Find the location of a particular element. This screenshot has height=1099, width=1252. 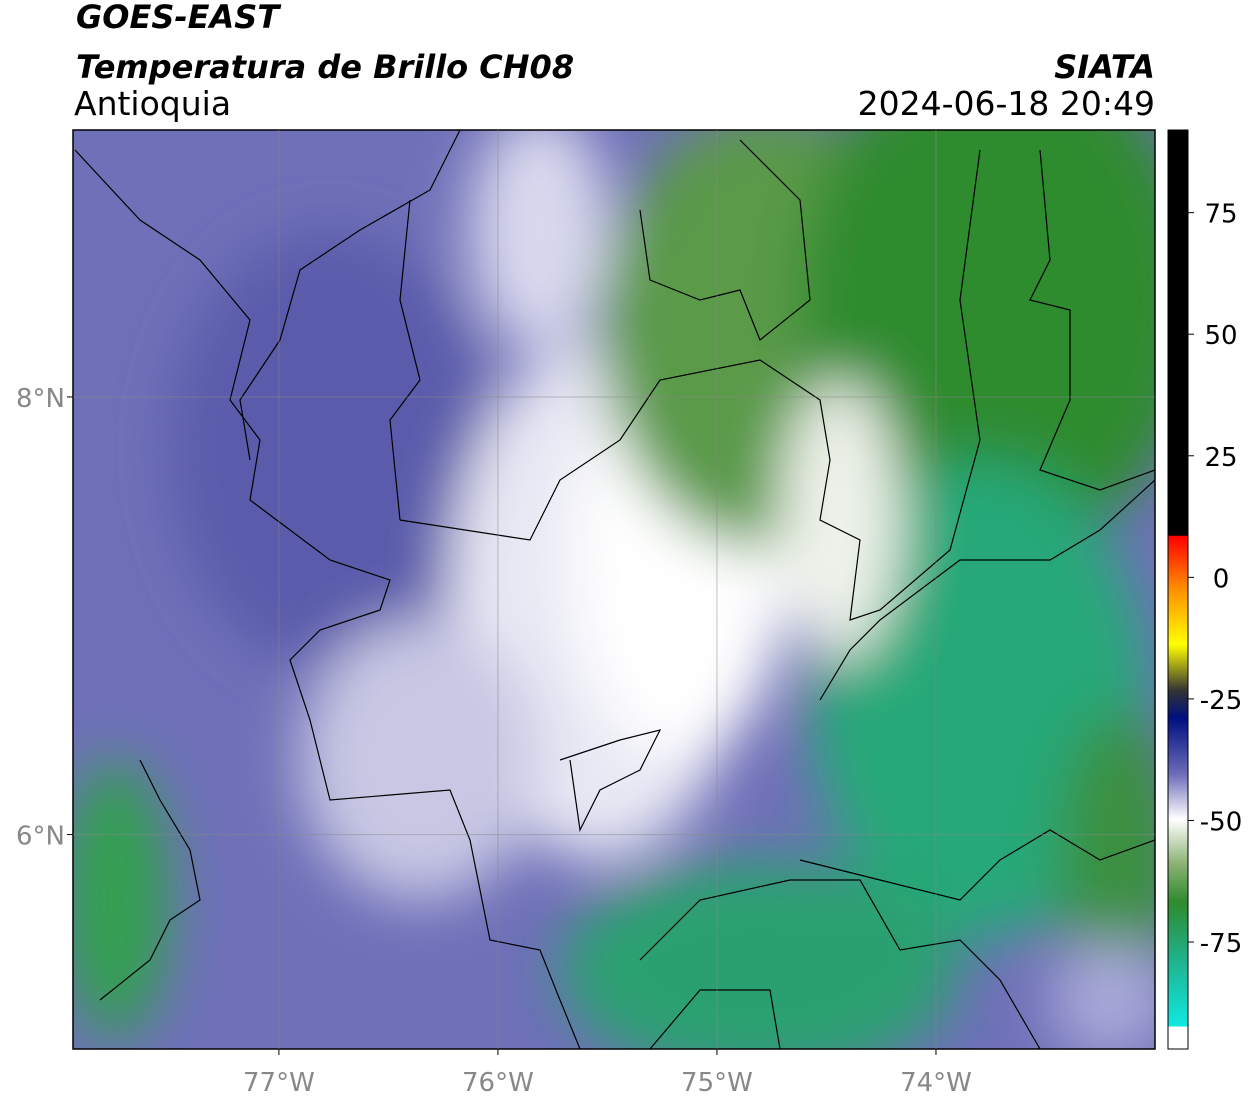

x-tick-label: 77°W is located at coordinates (279, 1083).